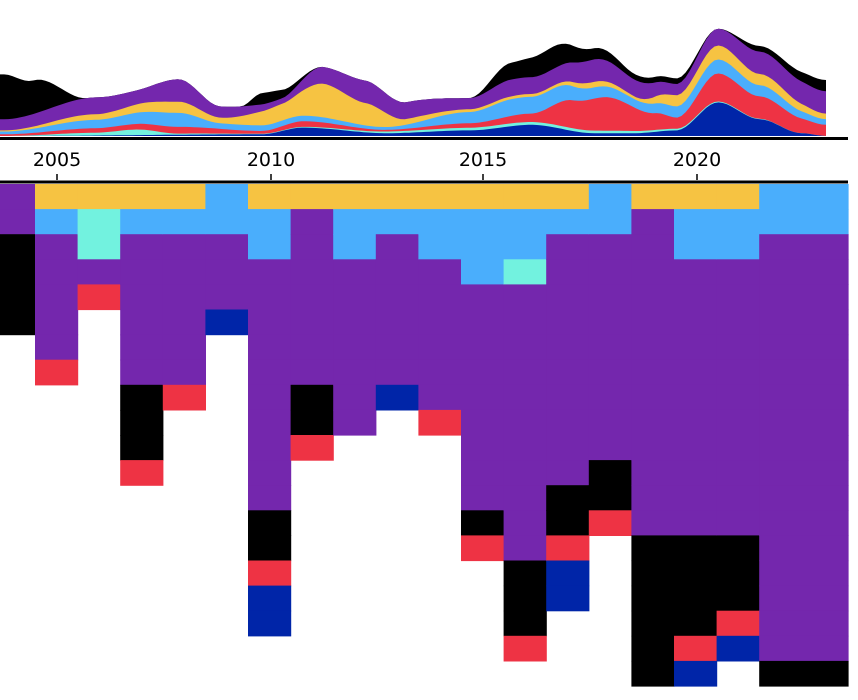 This screenshot has height=700, width=858. Describe the element at coordinates (57, 160) in the screenshot. I see `tick-label-2005: 2005` at that location.